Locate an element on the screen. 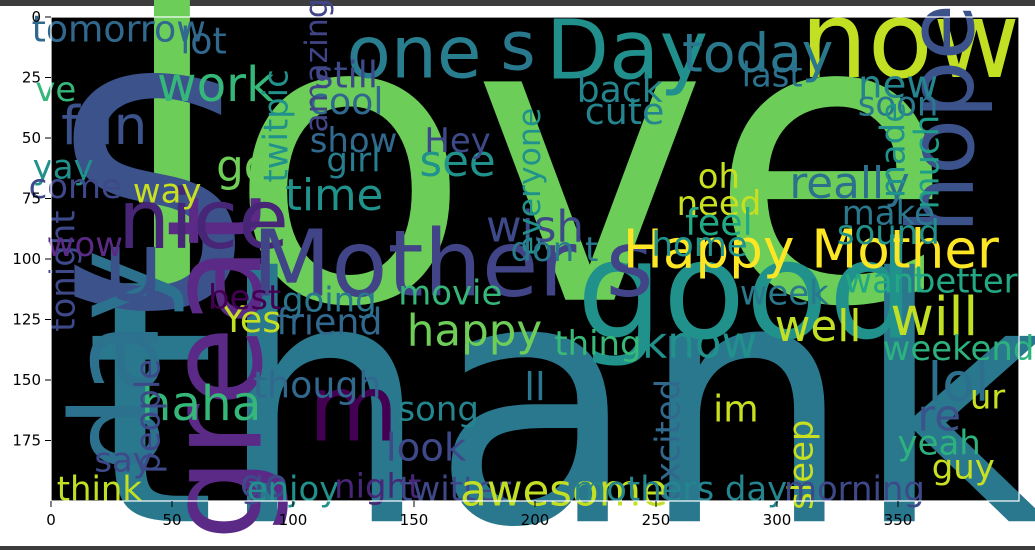 Image resolution: width=1035 pixels, height=550 pixels. word-time: time is located at coordinates (334, 196).